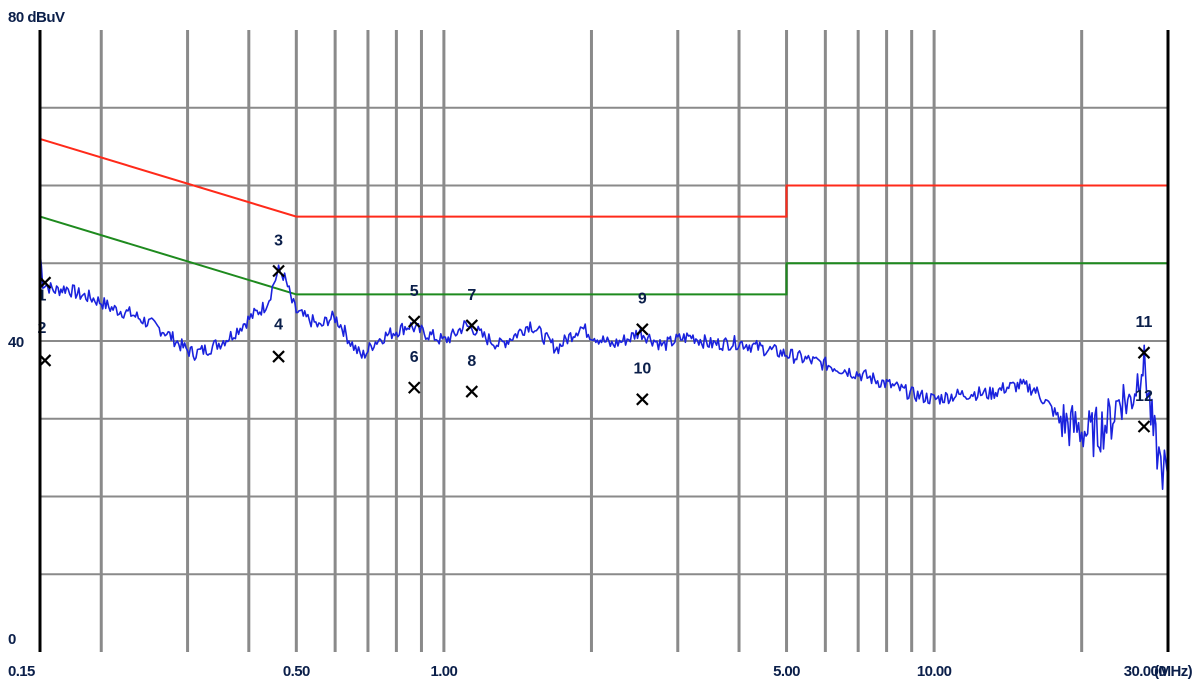  Describe the element at coordinates (642, 313) in the screenshot. I see `marker-9: 9` at that location.